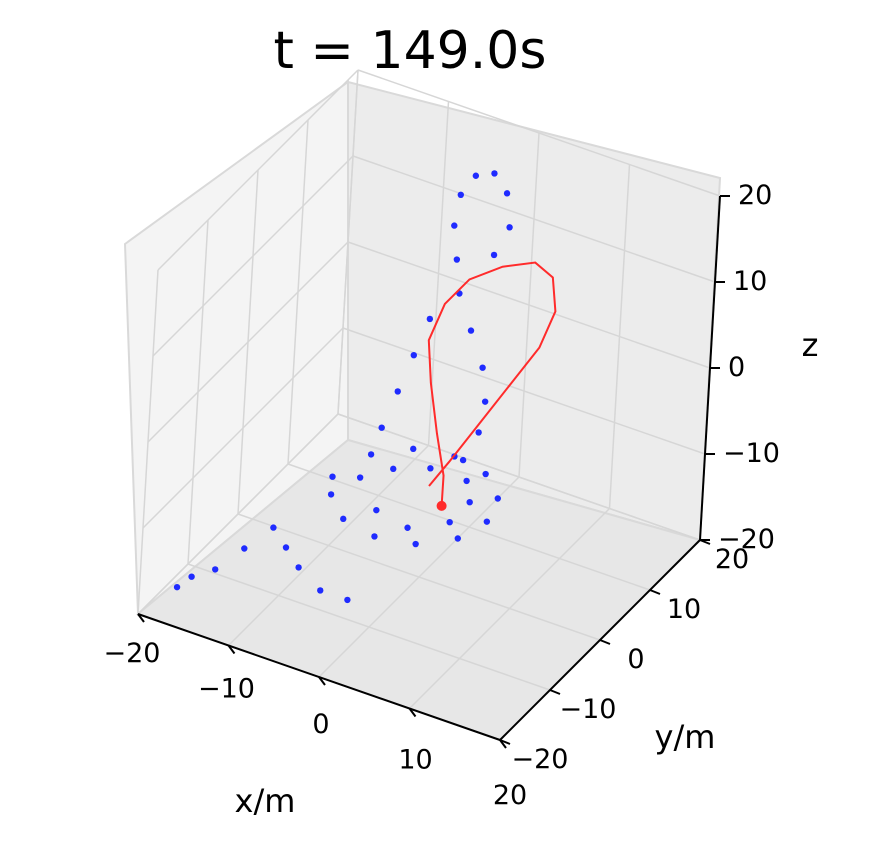 The width and height of the screenshot is (886, 846). I want to click on z-axis-label: z, so click(810, 345).